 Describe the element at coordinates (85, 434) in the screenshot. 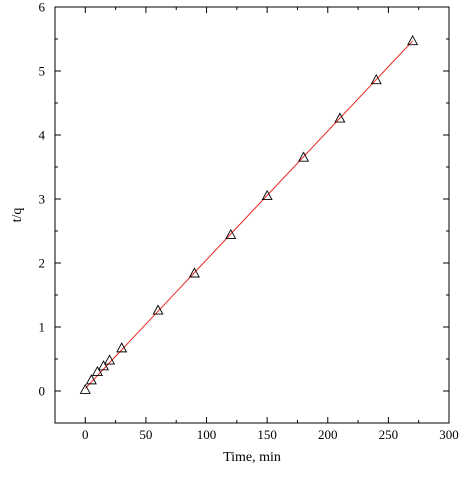

I see `x-tick-label: 0` at that location.